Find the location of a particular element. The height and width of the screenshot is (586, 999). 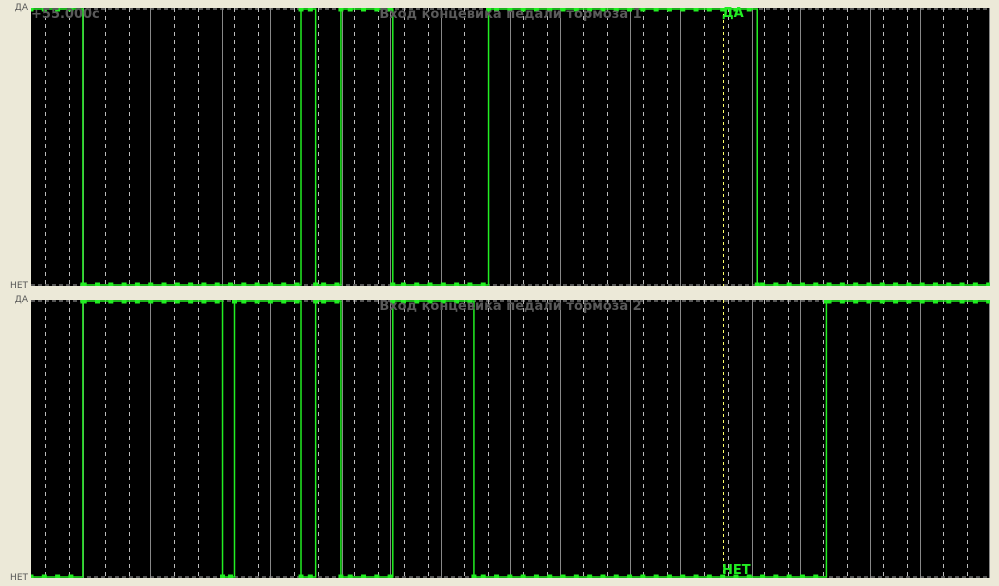

level-high-label-2: ДА is located at coordinates (21, 300).